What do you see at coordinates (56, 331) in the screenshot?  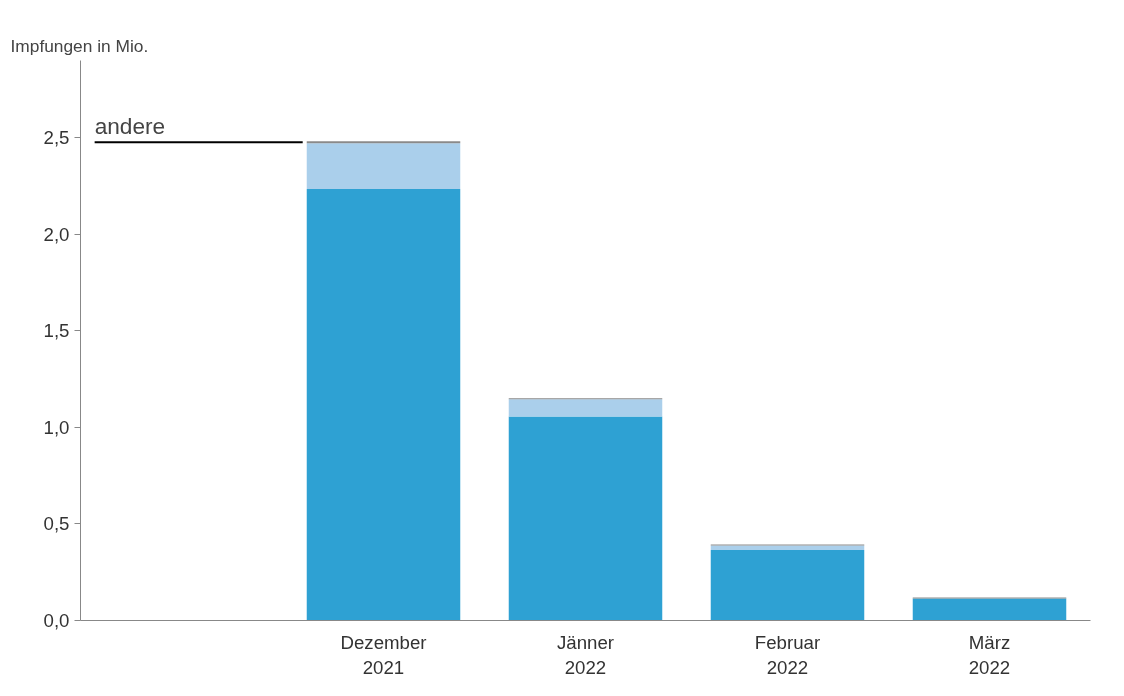 I see `y-tick-label: 1,5` at bounding box center [56, 331].